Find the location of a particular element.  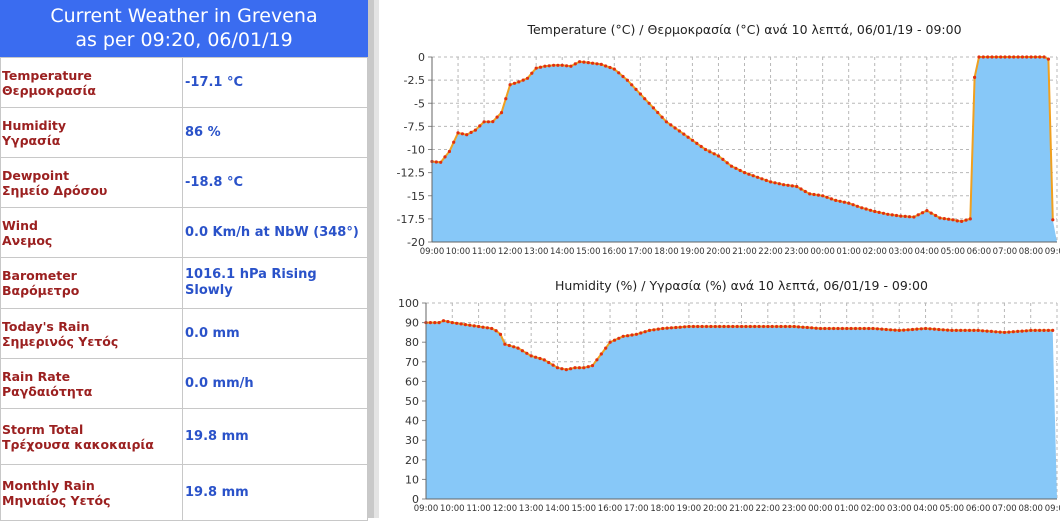

row-label: Dewpoint Σημείο Δρόσου is located at coordinates (91, 182).